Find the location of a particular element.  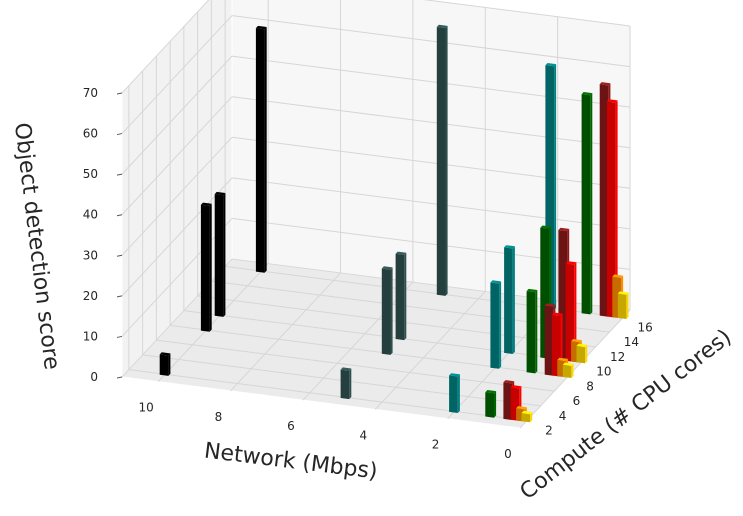

x-tick-label: 8 is located at coordinates (219, 417).